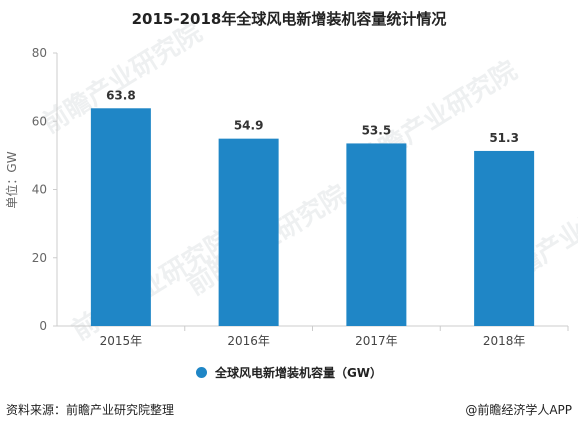  Describe the element at coordinates (43, 326) in the screenshot. I see `y-tick-label: 0` at that location.